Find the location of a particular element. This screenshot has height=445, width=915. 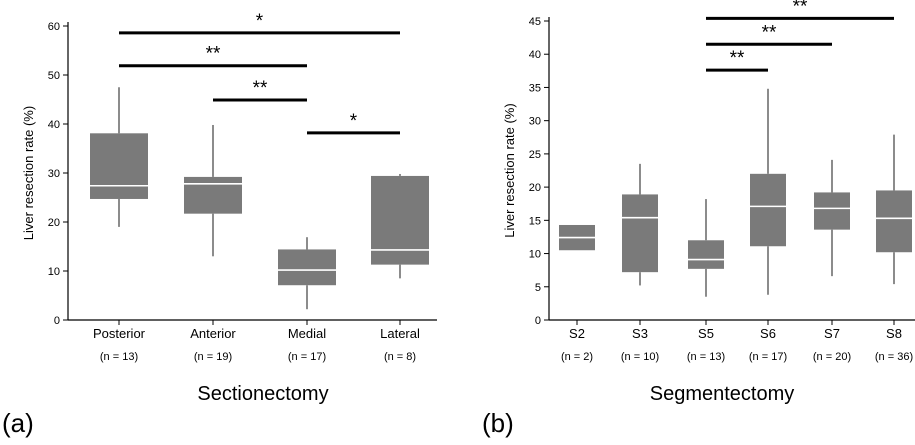

box-medial is located at coordinates (307, 267).